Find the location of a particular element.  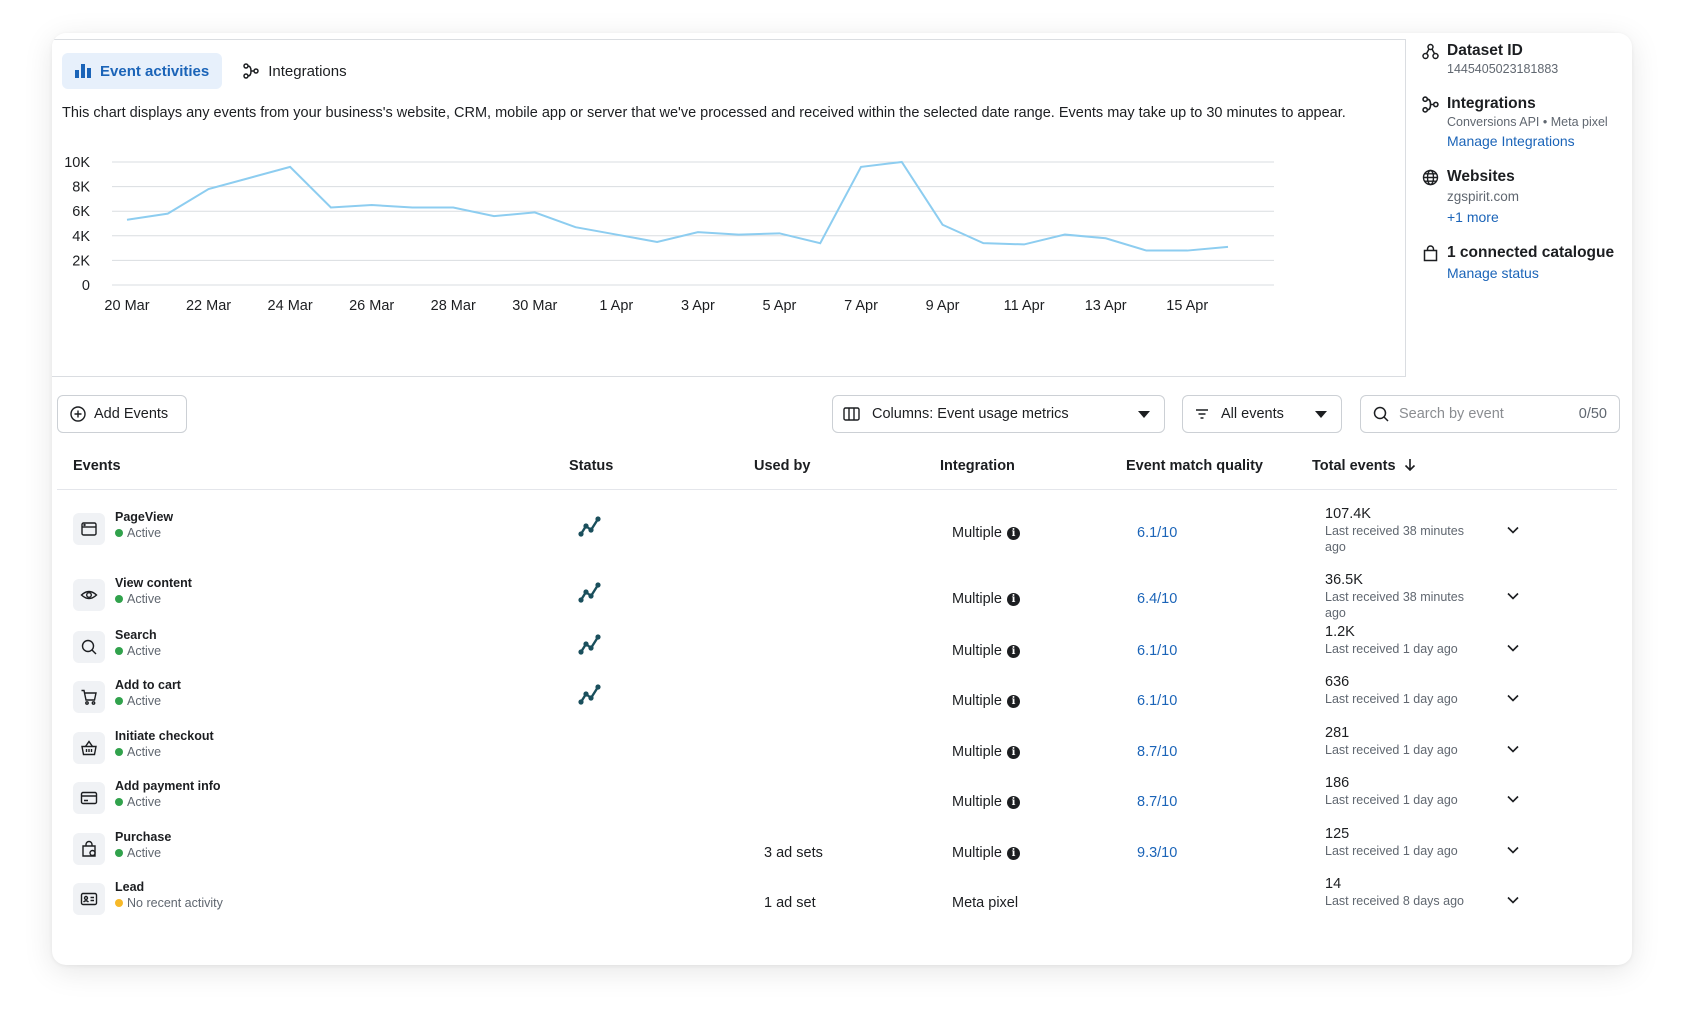

event-name: Add to cart is located at coordinates (148, 685).